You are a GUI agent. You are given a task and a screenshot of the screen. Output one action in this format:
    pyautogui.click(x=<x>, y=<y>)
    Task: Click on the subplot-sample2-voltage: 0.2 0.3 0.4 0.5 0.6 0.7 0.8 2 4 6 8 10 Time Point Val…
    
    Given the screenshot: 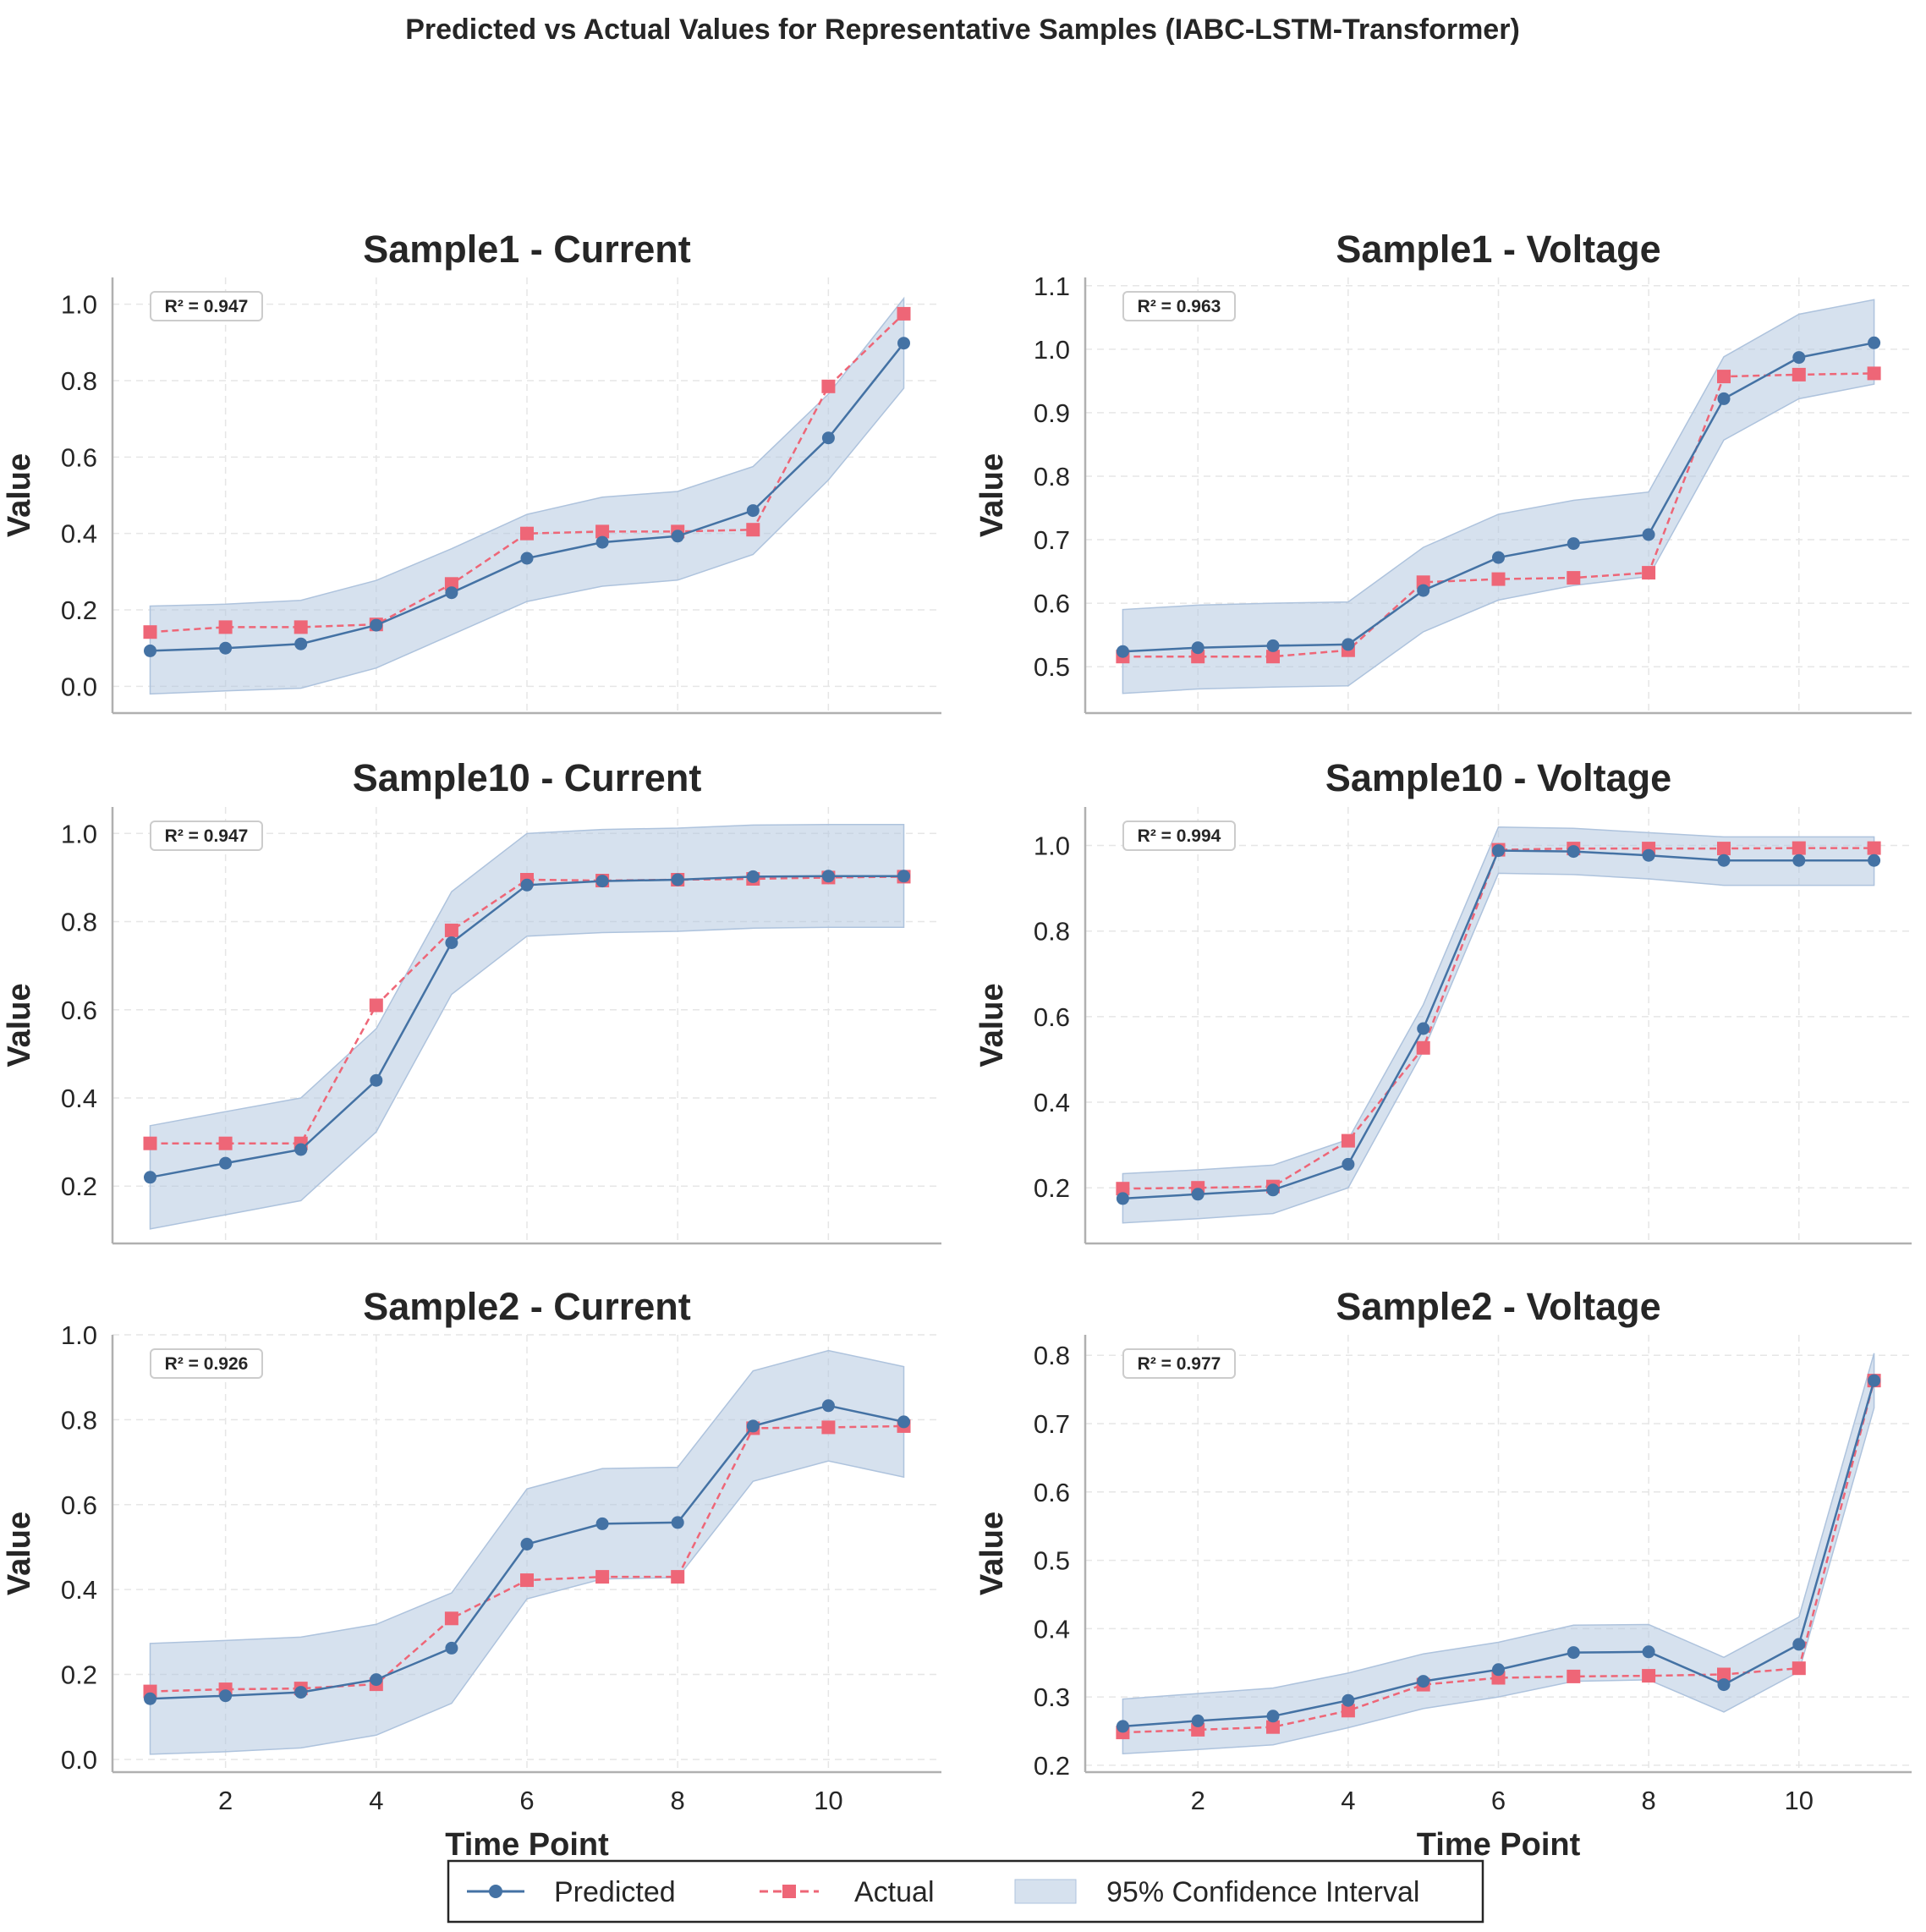 What is the action you would take?
    pyautogui.click(x=1443, y=1574)
    